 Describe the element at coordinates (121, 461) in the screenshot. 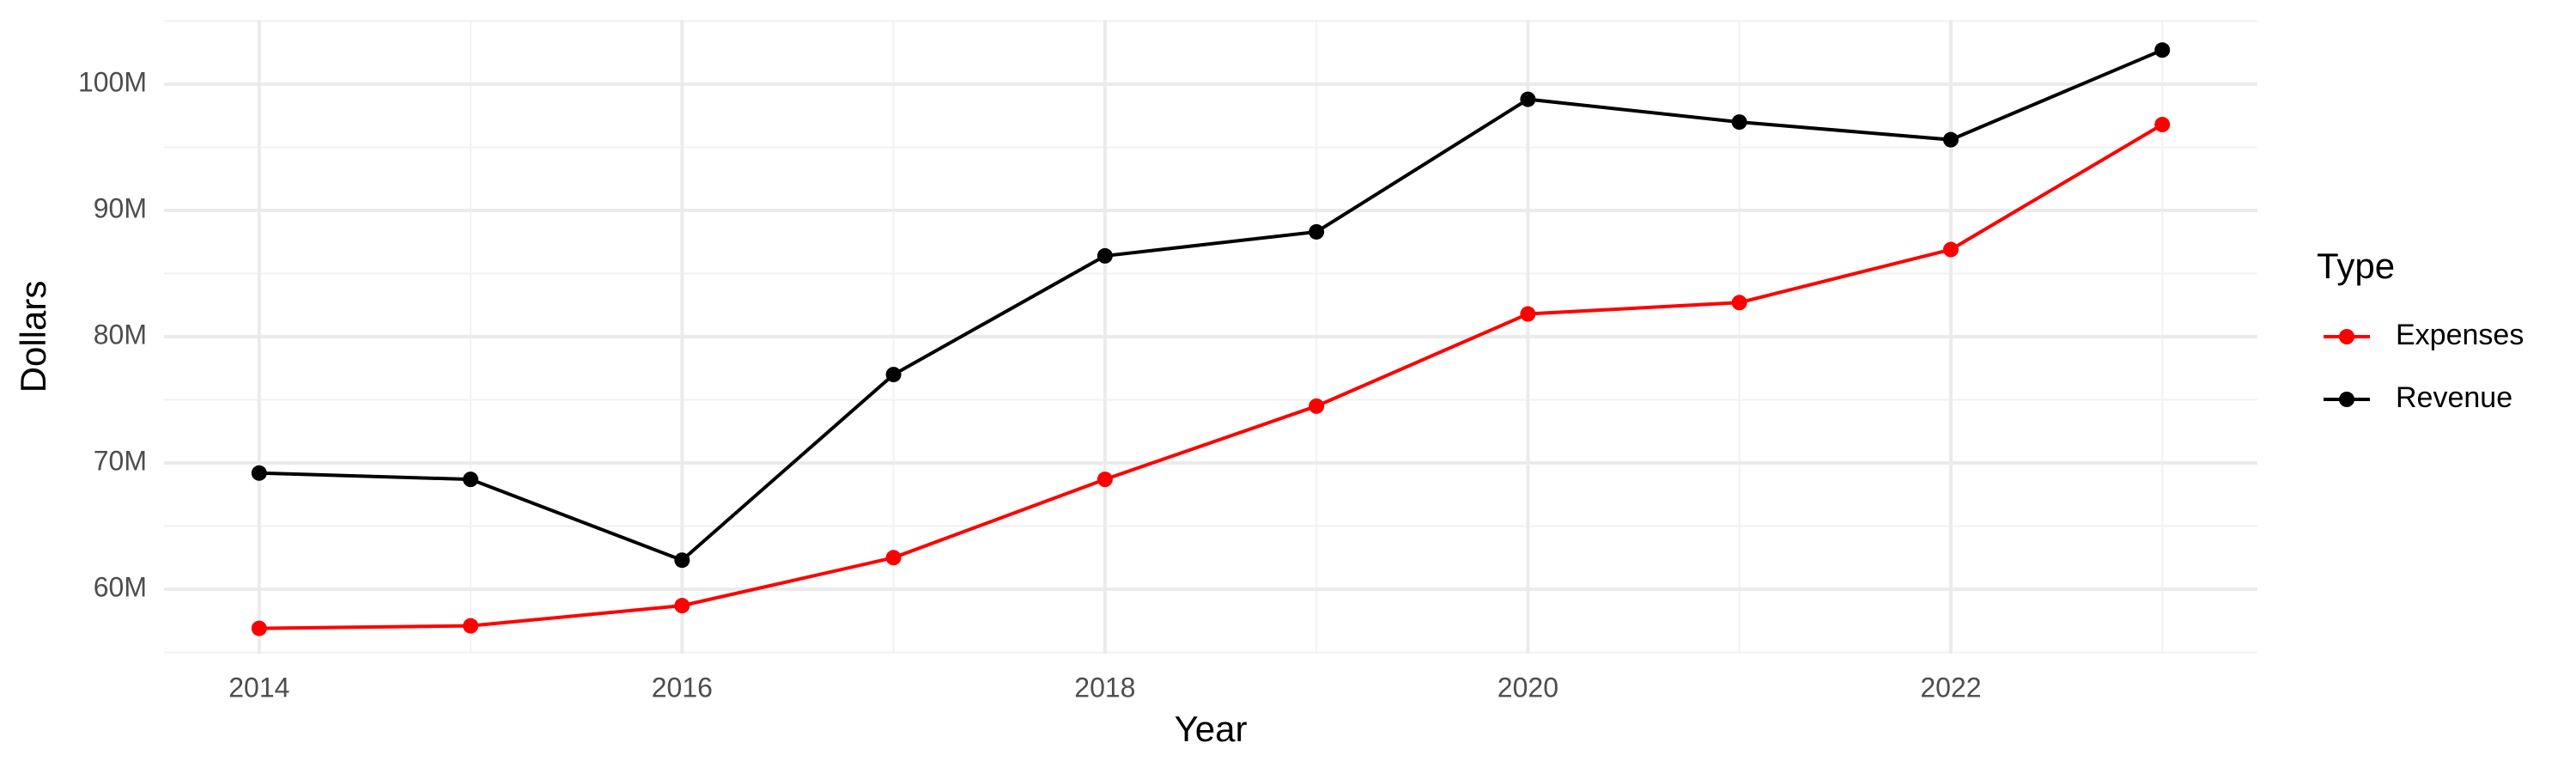

I see `y-tick-label: 70M` at that location.